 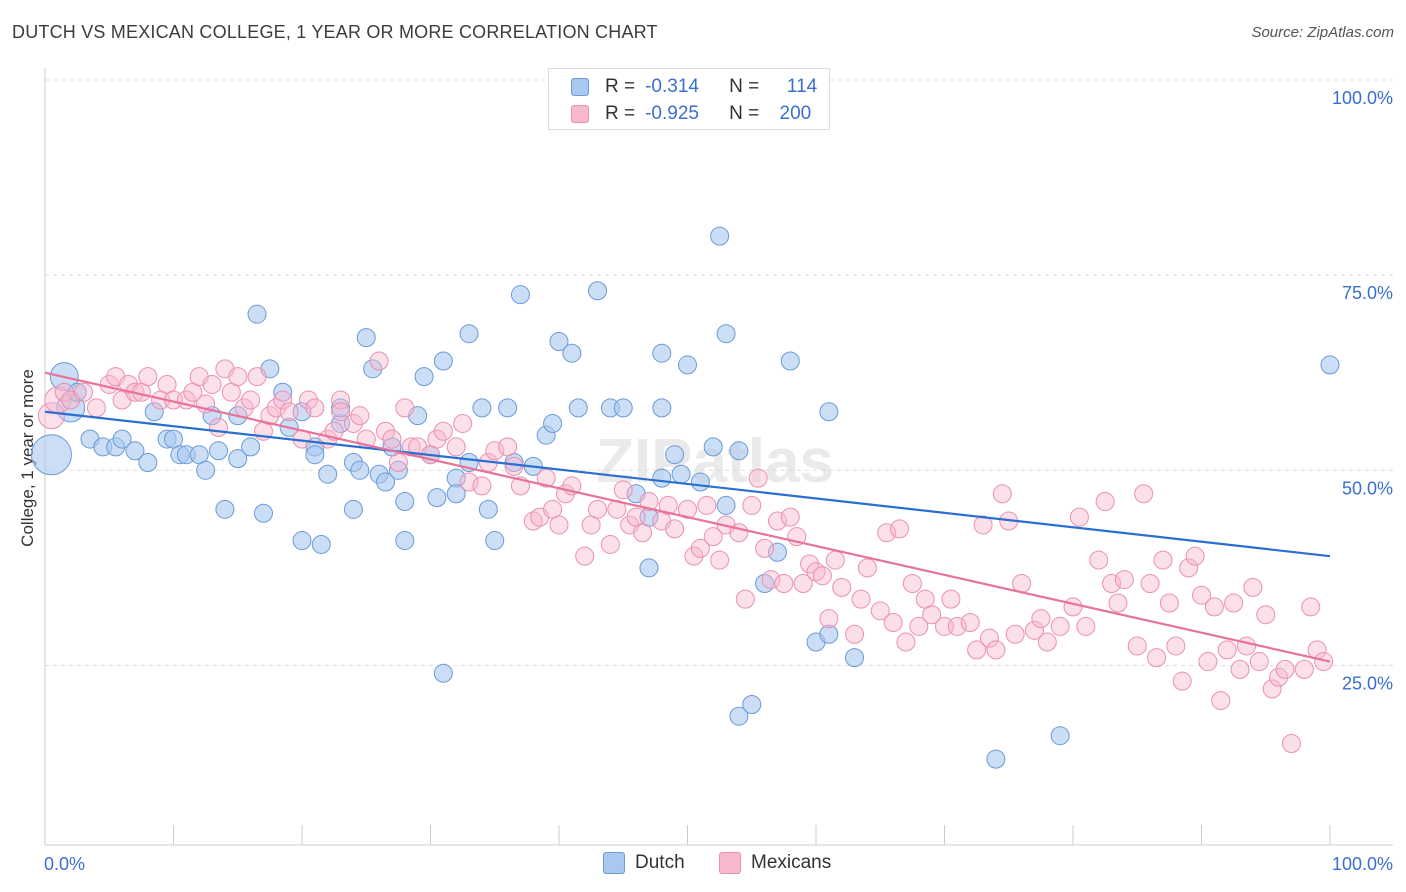 I want to click on series-legend: Dutch Mexicans, so click(x=703, y=864).